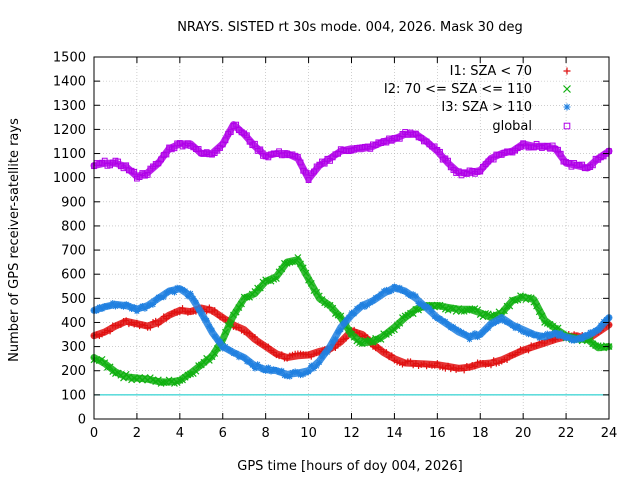  Describe the element at coordinates (69, 58) in the screenshot. I see `y-tick-label: 1500` at that location.